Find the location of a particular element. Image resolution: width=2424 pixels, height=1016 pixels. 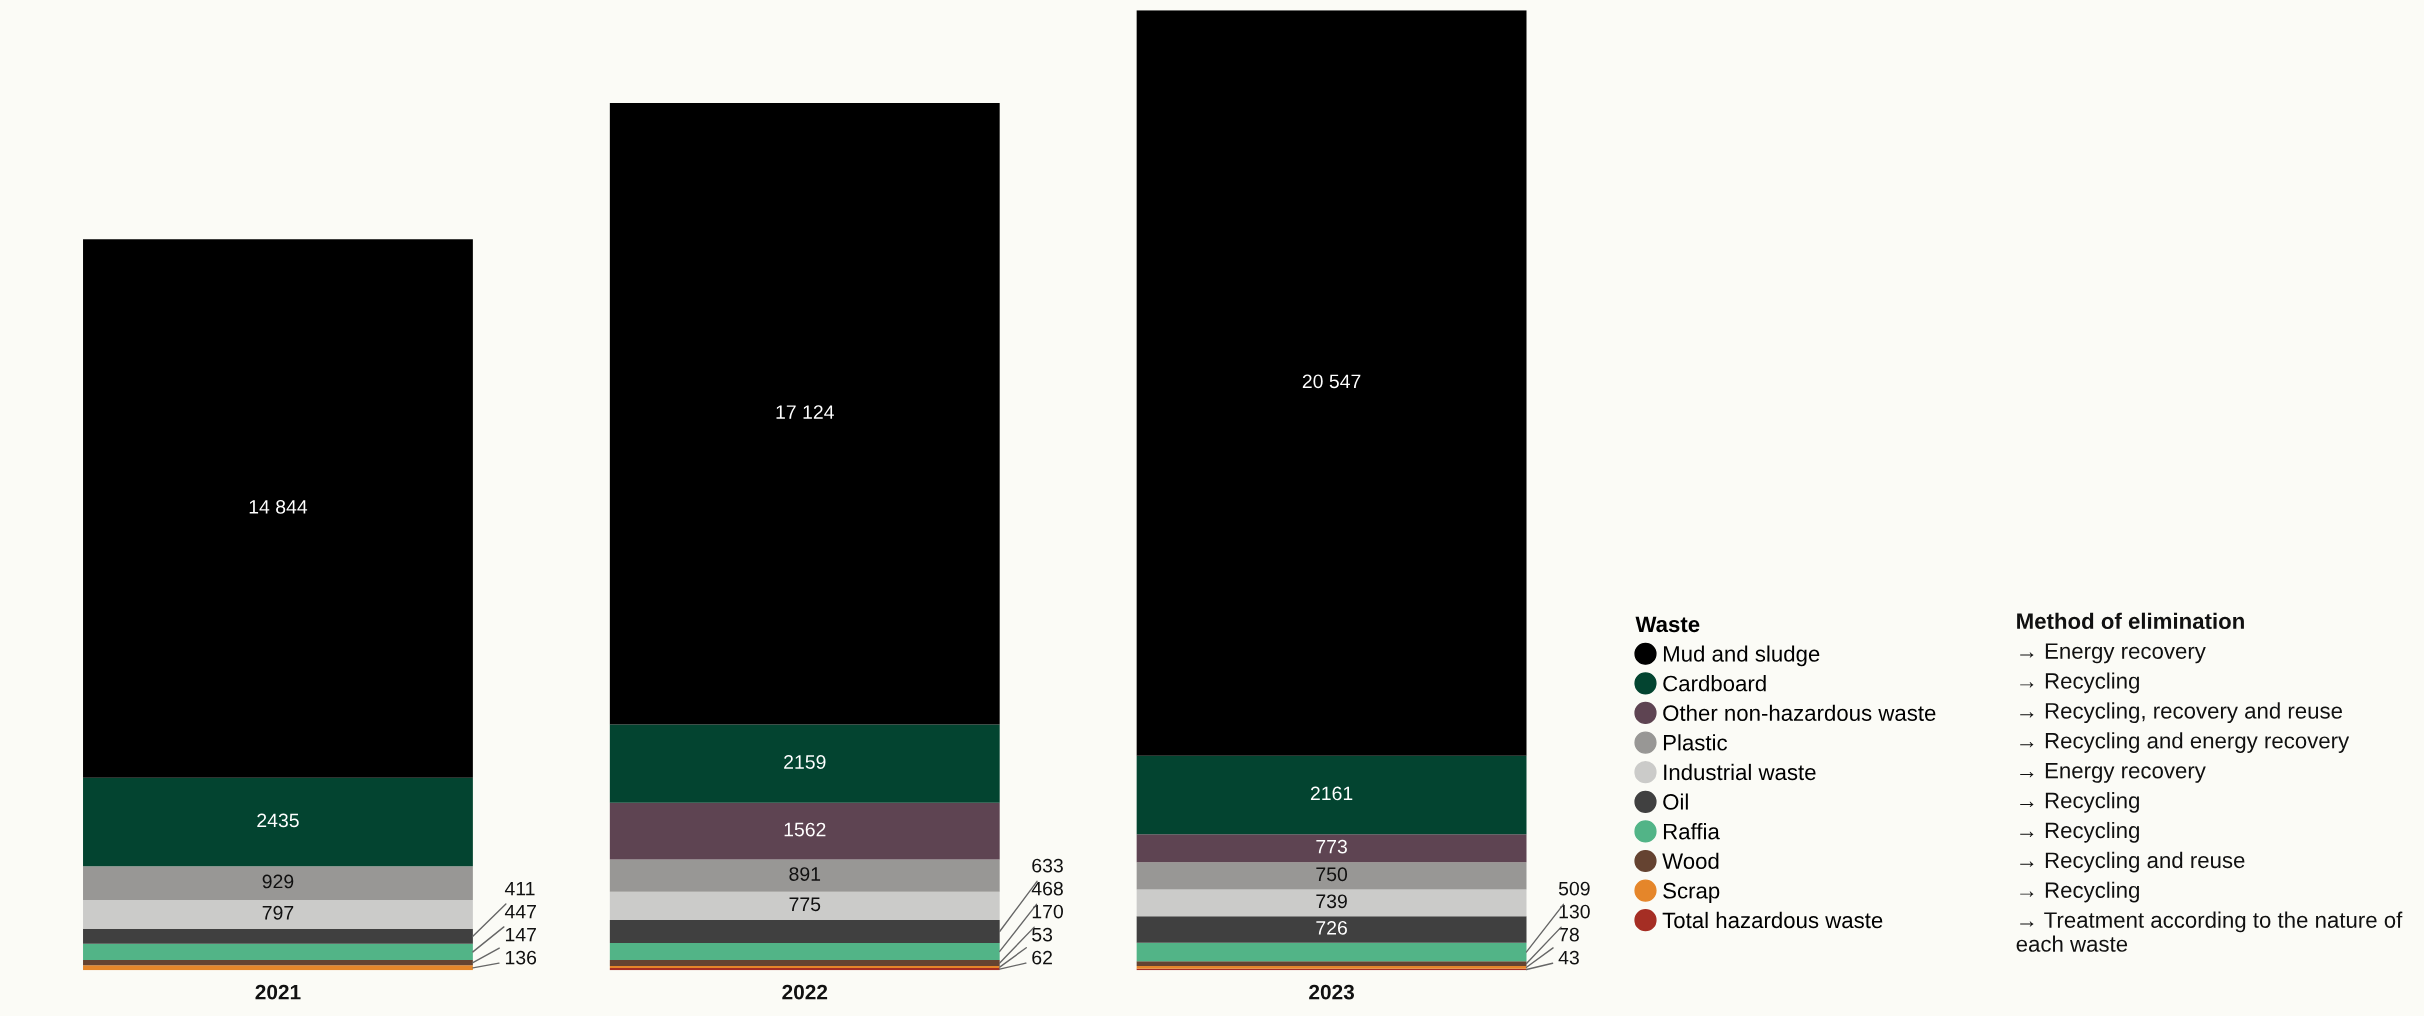

legend-label: Industrial waste is located at coordinates (1740, 772).